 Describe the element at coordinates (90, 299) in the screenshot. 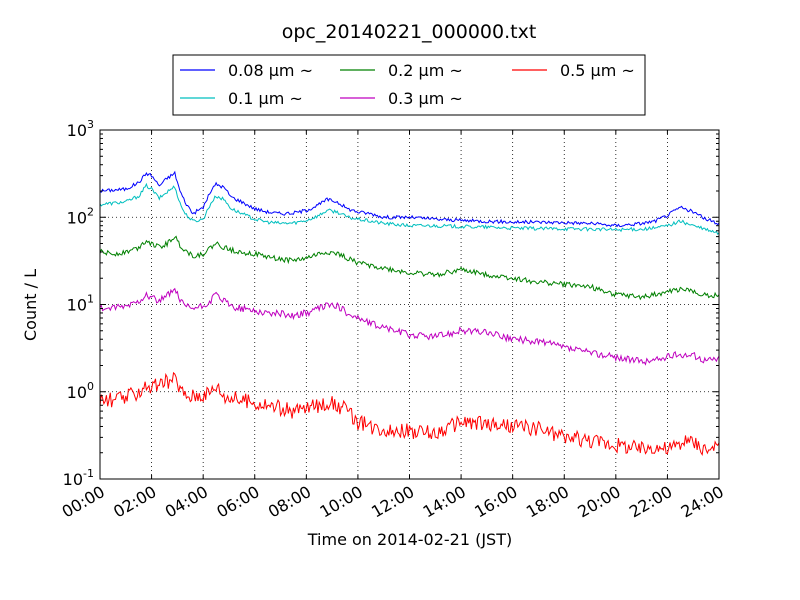

I see `y-tick-exponent: 1` at that location.